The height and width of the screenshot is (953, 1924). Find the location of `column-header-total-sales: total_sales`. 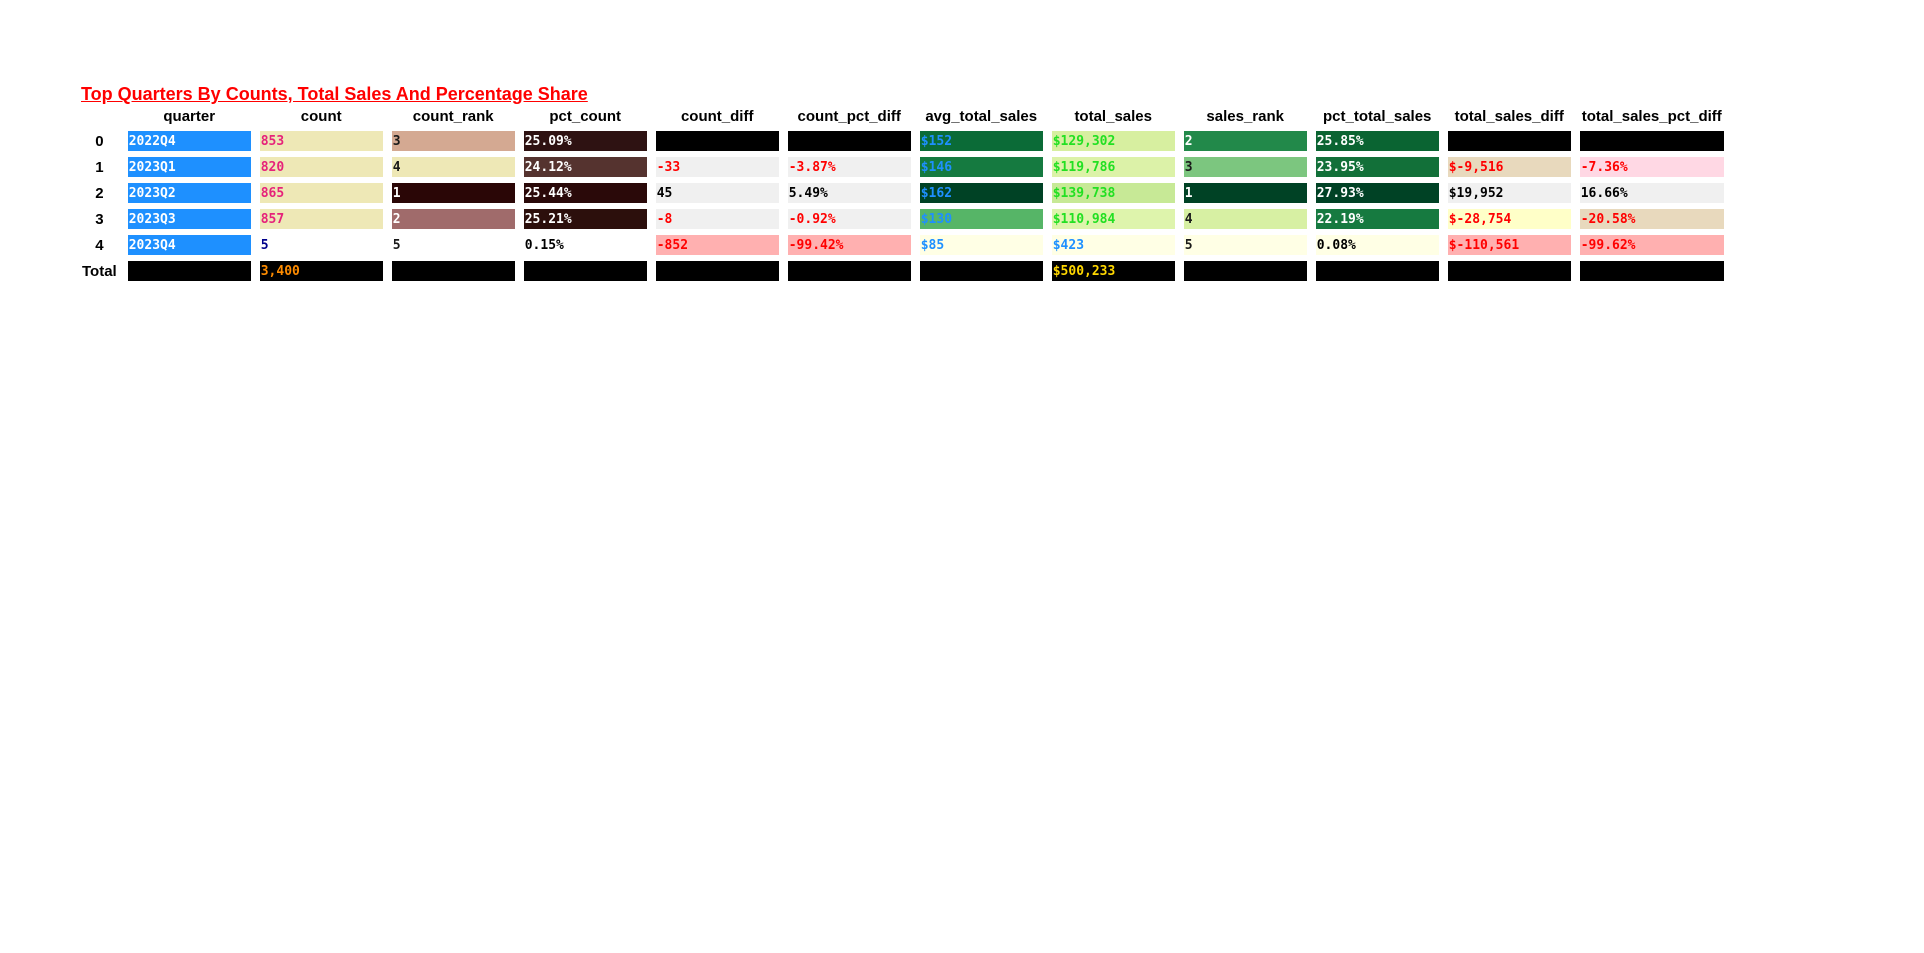

column-header-total-sales: total_sales is located at coordinates (1113, 116).